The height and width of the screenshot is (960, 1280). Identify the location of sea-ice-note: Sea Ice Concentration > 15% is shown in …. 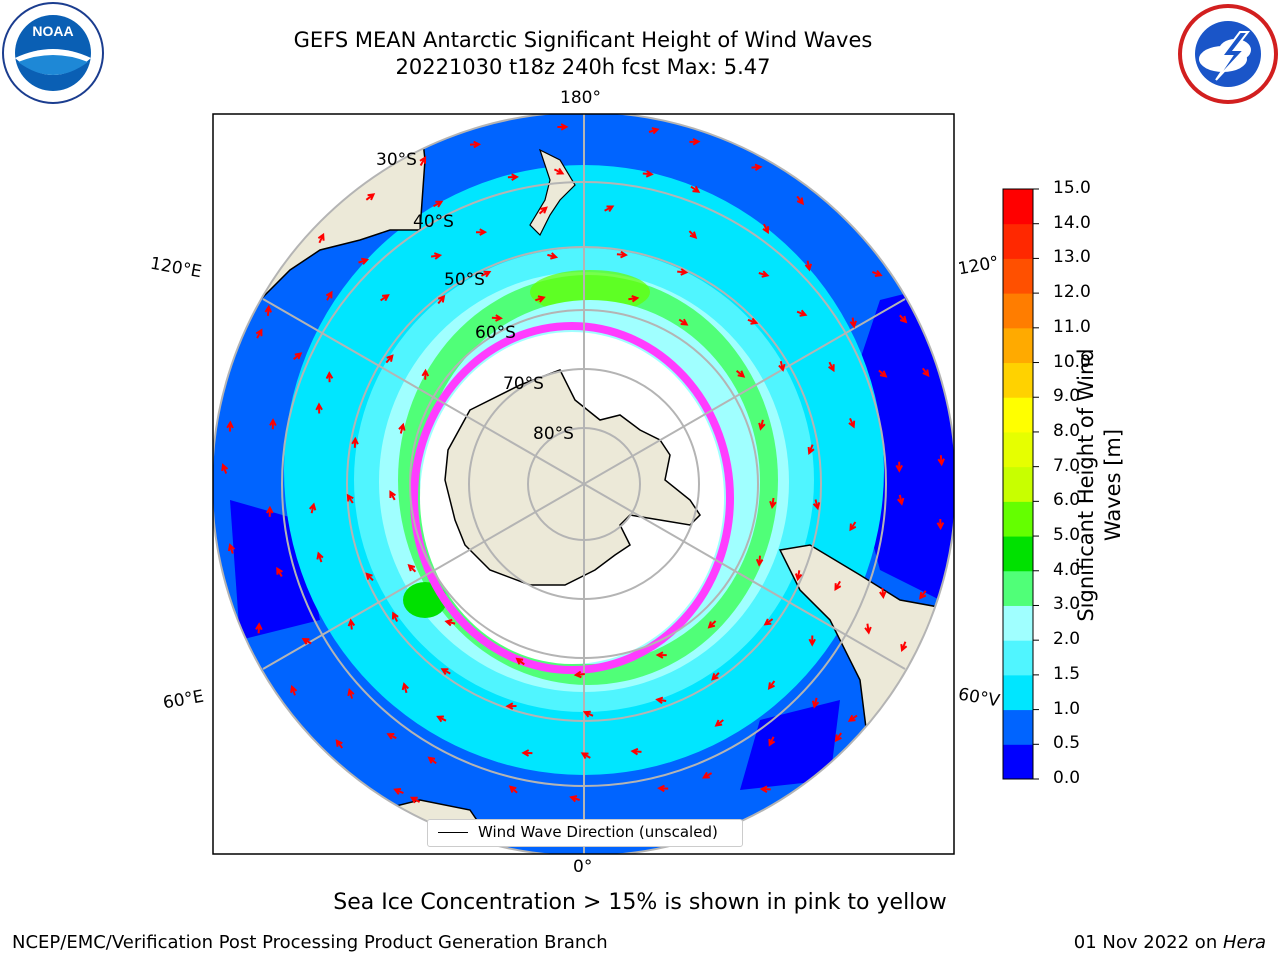
(640, 902).